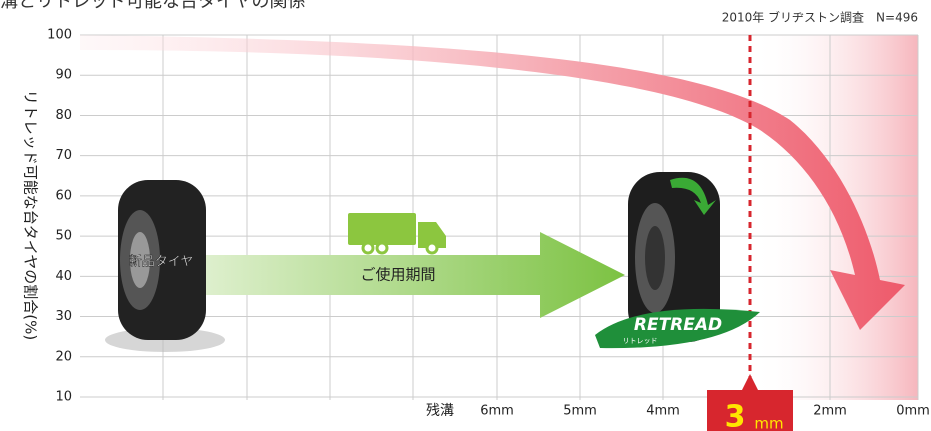  What do you see at coordinates (63, 115) in the screenshot?
I see `y-tick-label: 80` at bounding box center [63, 115].